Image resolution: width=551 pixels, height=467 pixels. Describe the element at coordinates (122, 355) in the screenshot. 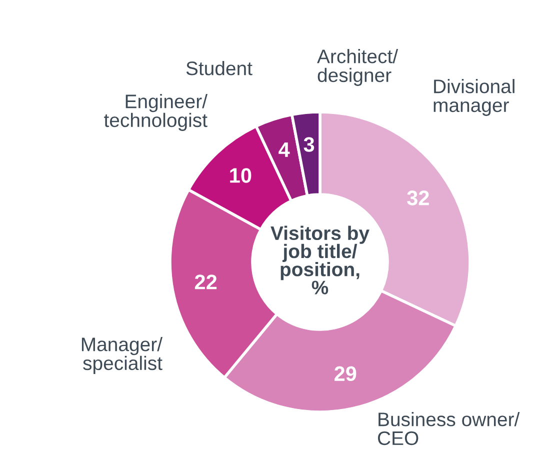

I see `slice-label: Manager/ specialist` at that location.